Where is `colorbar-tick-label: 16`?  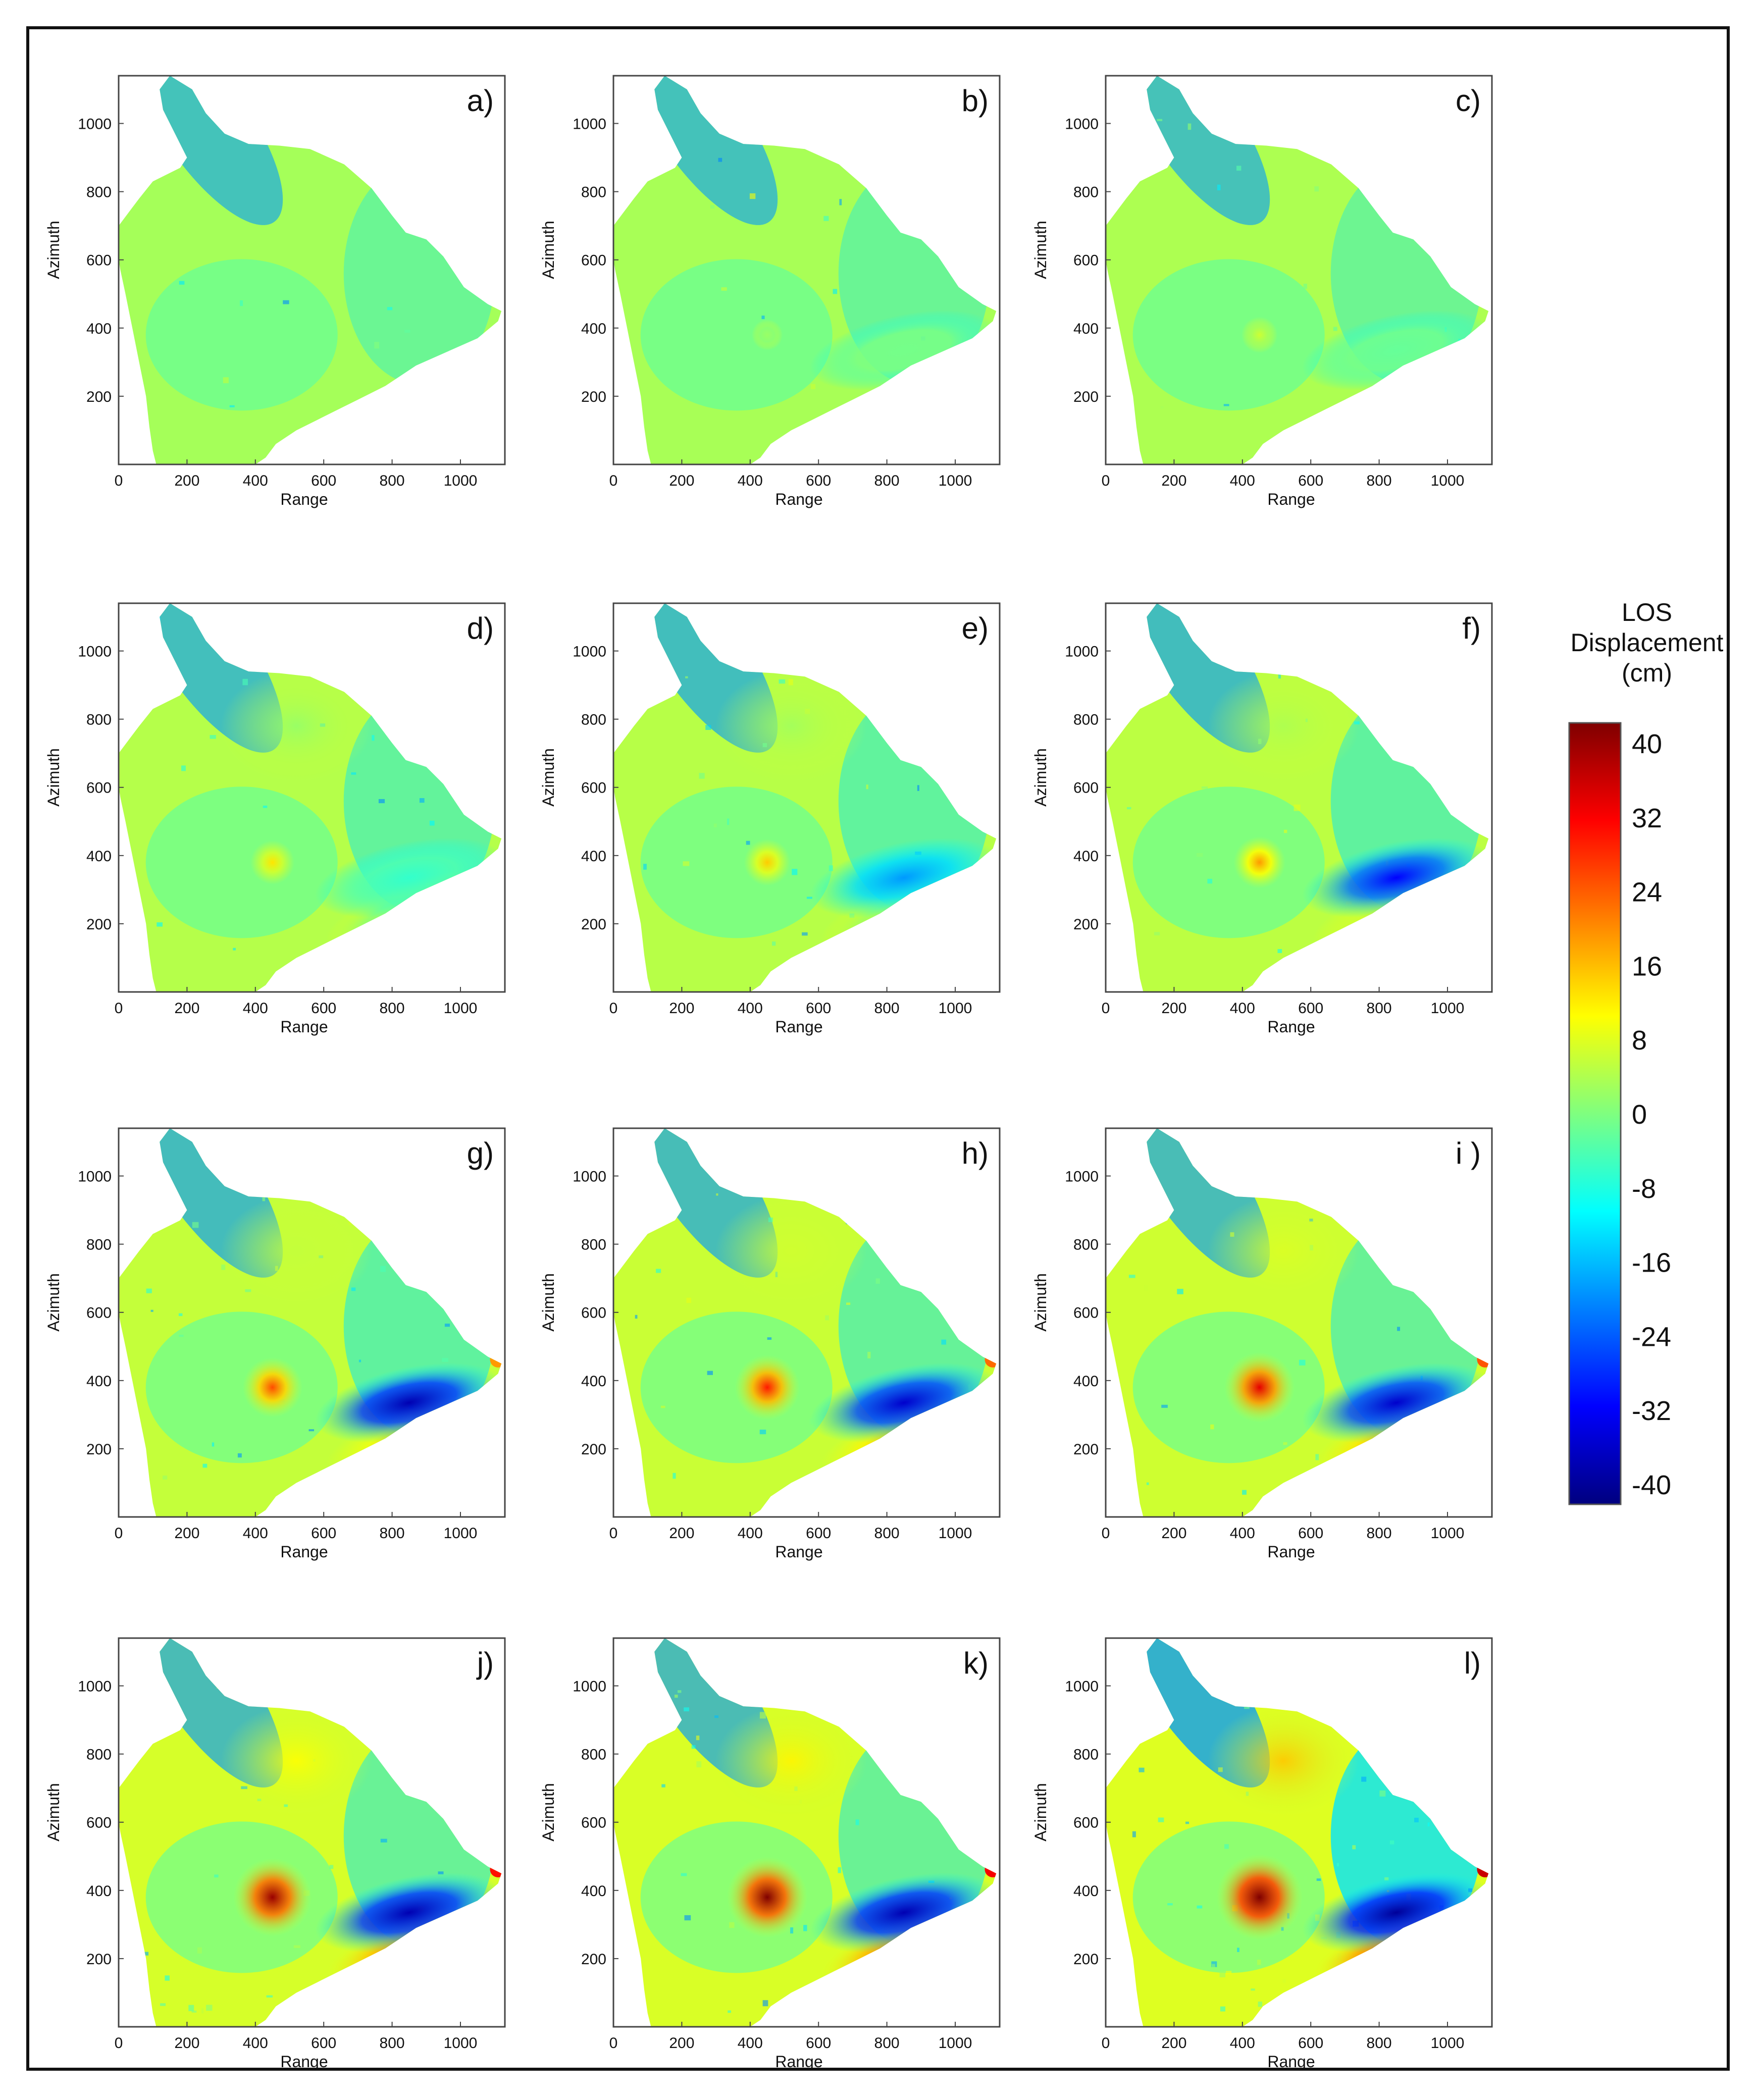 colorbar-tick-label: 16 is located at coordinates (1647, 966).